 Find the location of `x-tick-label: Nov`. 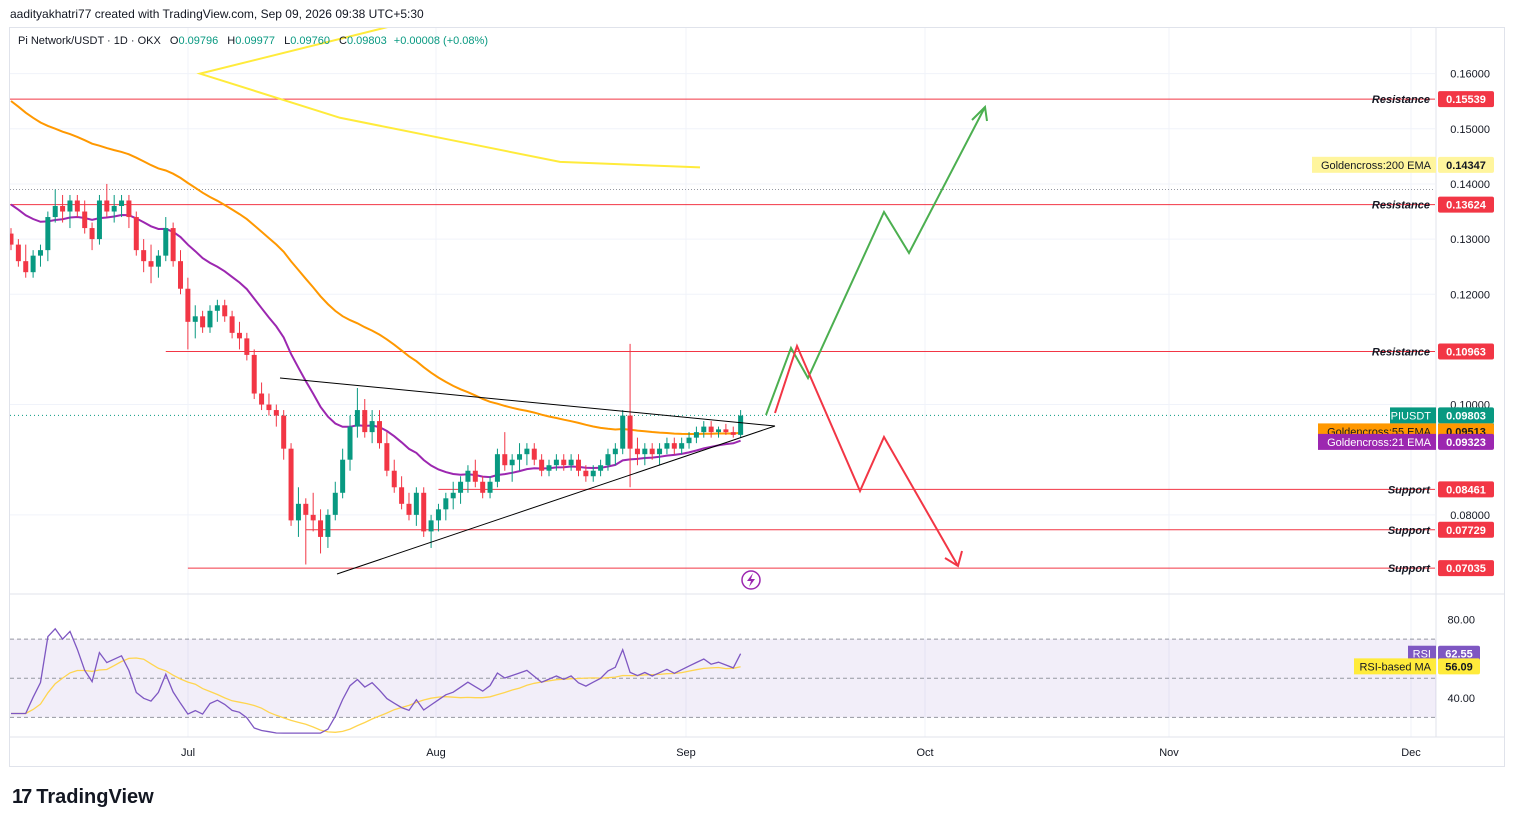

x-tick-label: Nov is located at coordinates (1169, 753).